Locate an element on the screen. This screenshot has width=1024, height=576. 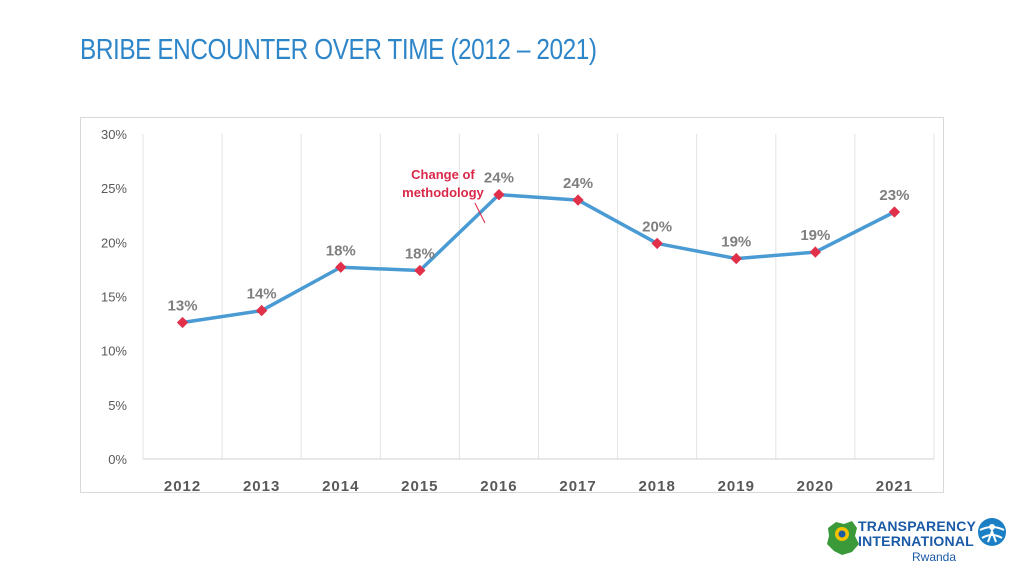
annotations: Change of methodology is located at coordinates (444, 195).